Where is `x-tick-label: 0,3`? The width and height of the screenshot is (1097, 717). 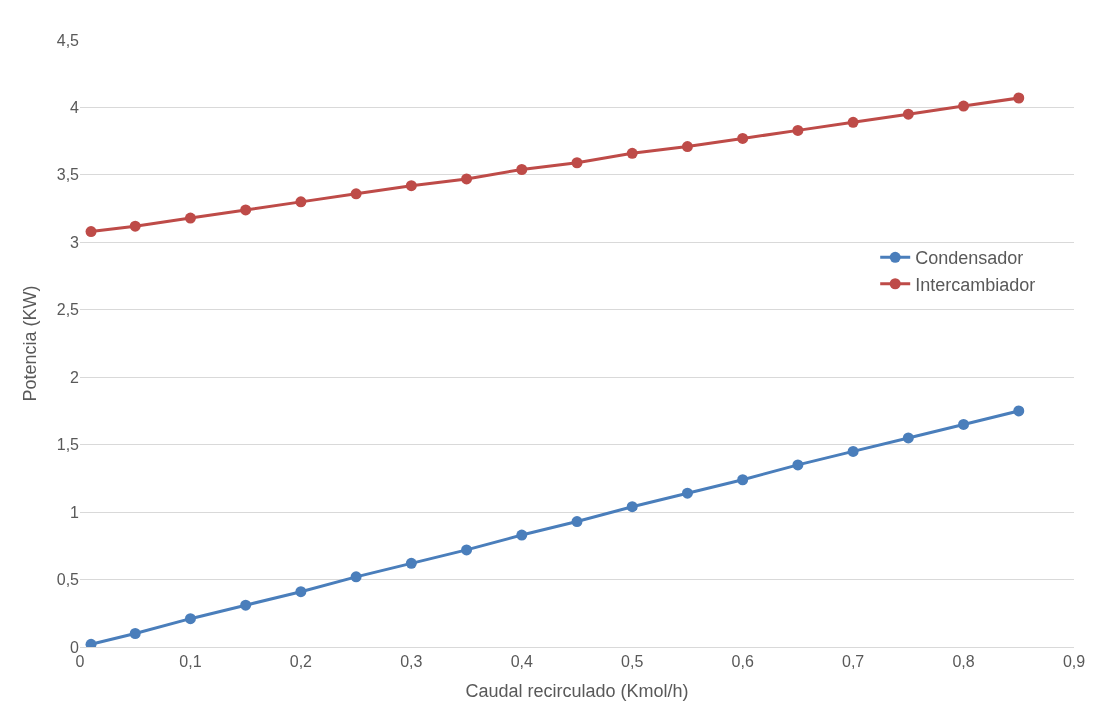
x-tick-label: 0,3 is located at coordinates (411, 662).